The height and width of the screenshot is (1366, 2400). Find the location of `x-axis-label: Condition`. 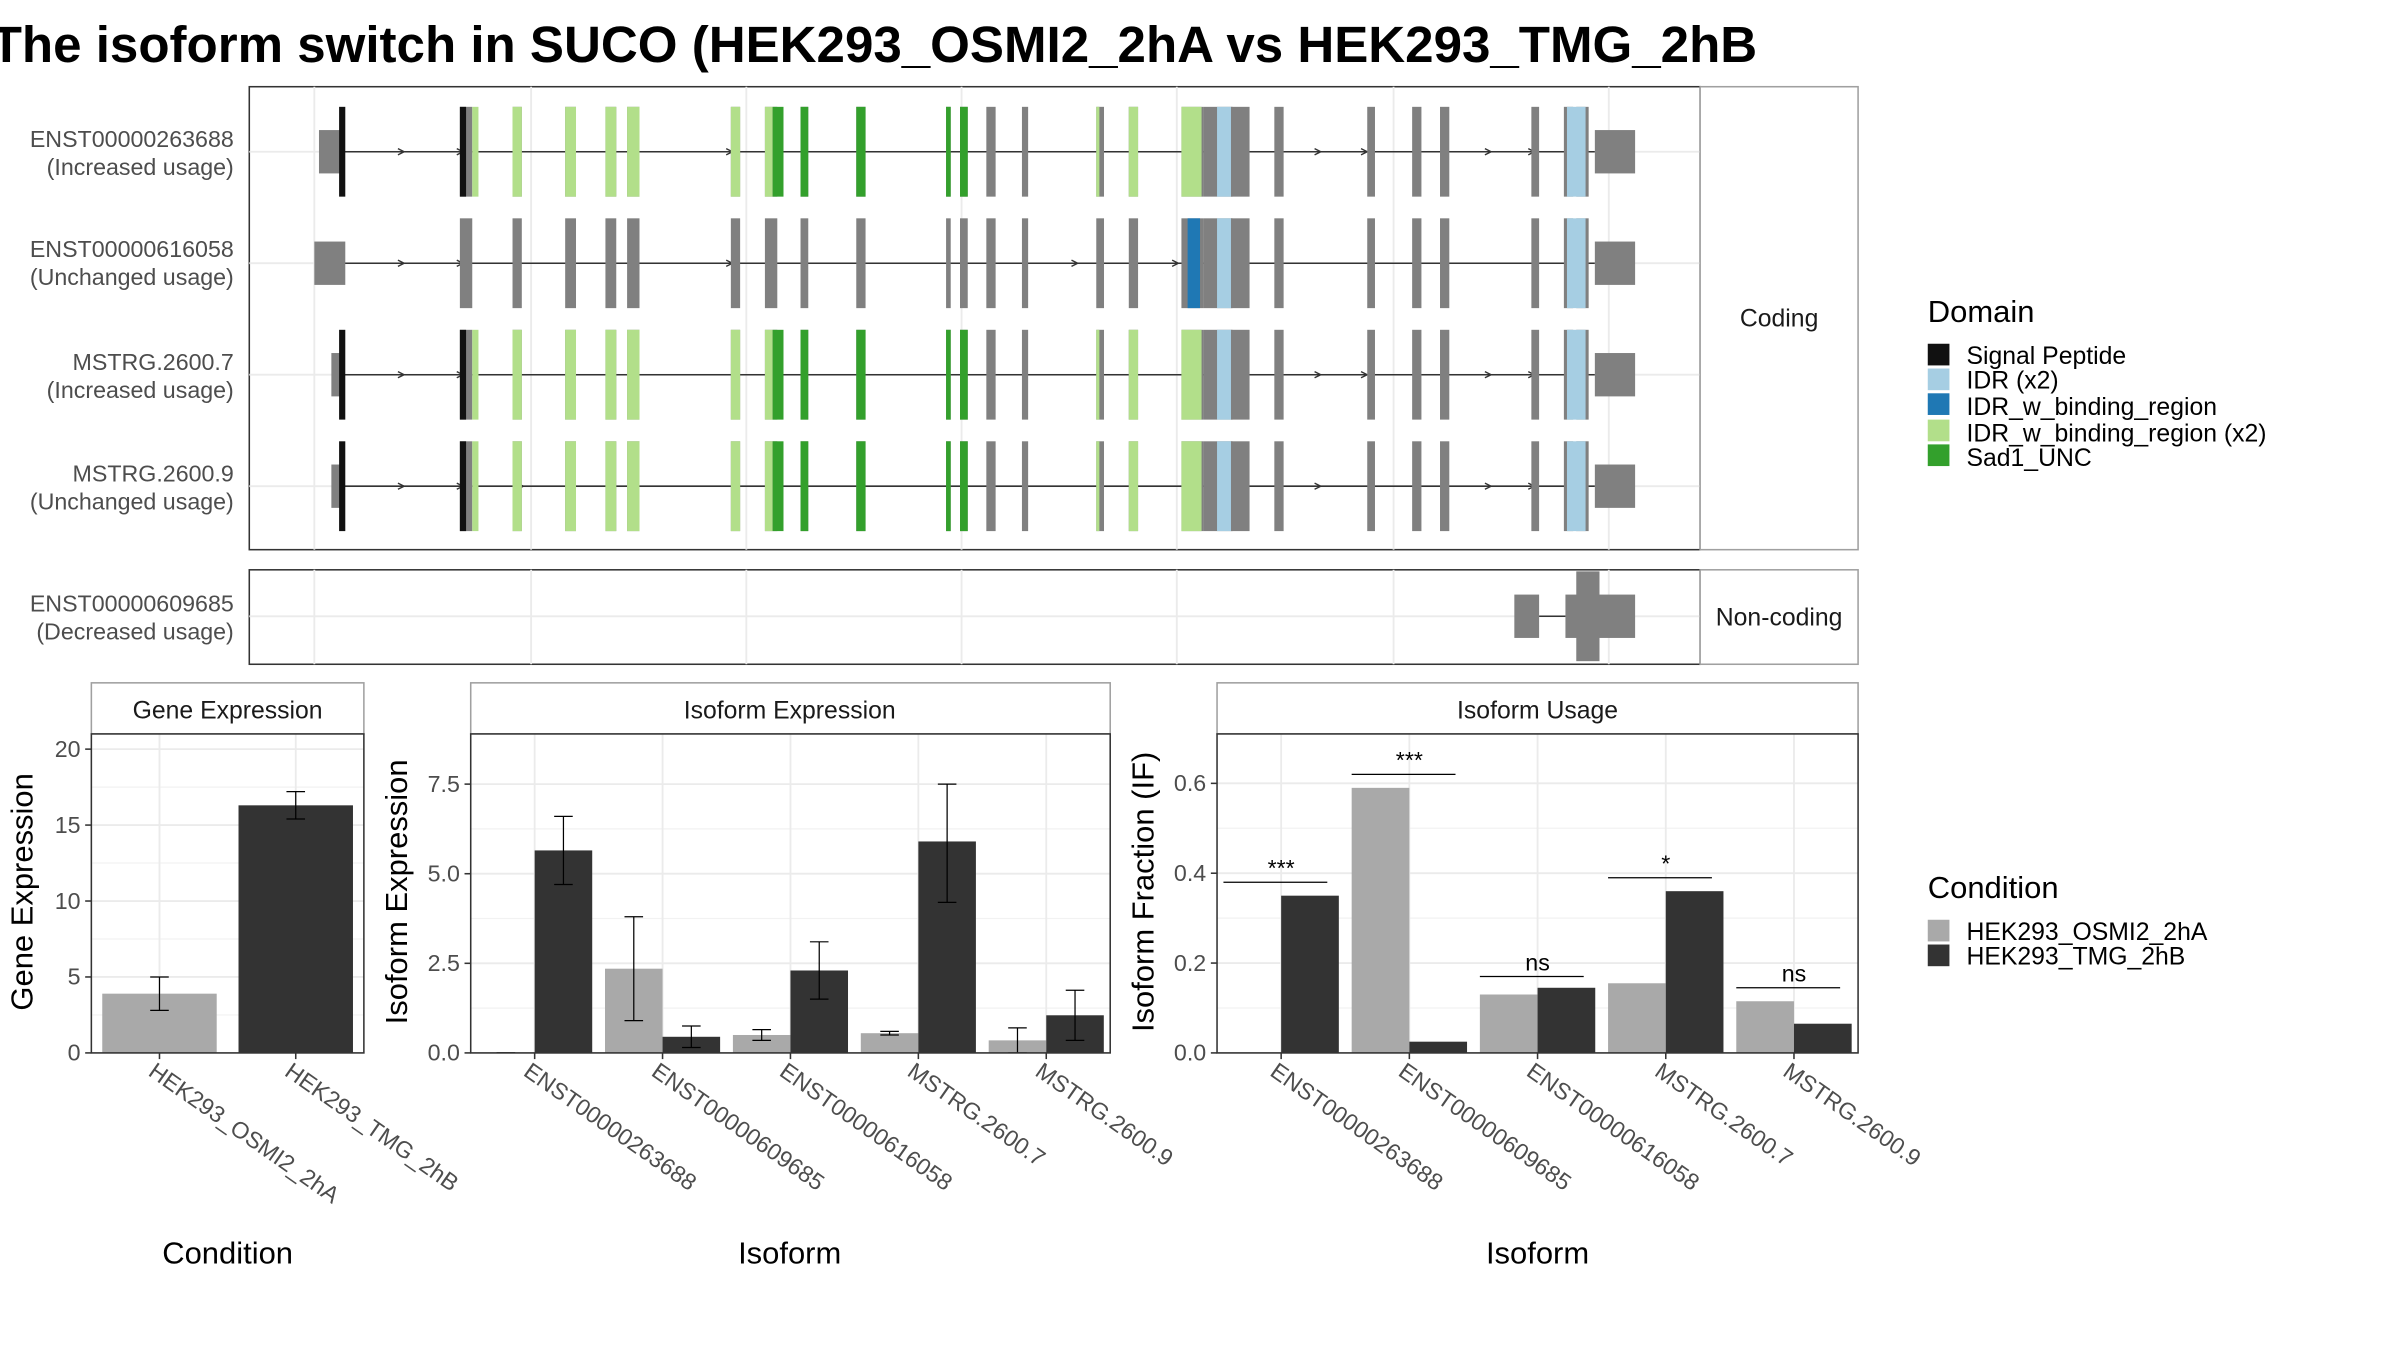

x-axis-label: Condition is located at coordinates (227, 1252).